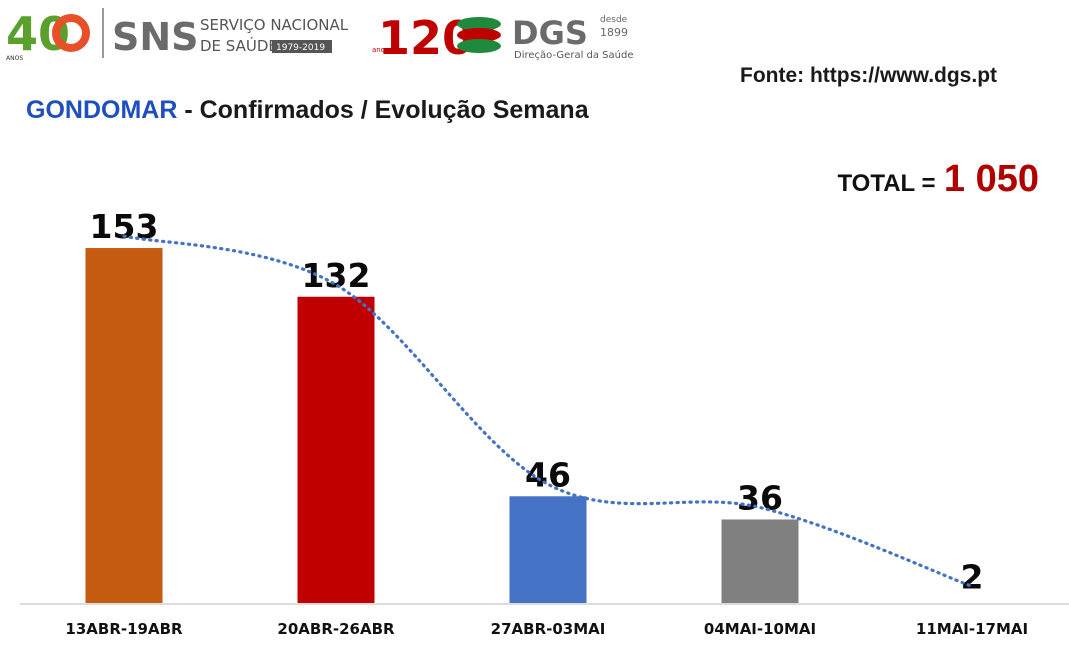  What do you see at coordinates (760, 497) in the screenshot?
I see `bar-value-label-4: 36` at bounding box center [760, 497].